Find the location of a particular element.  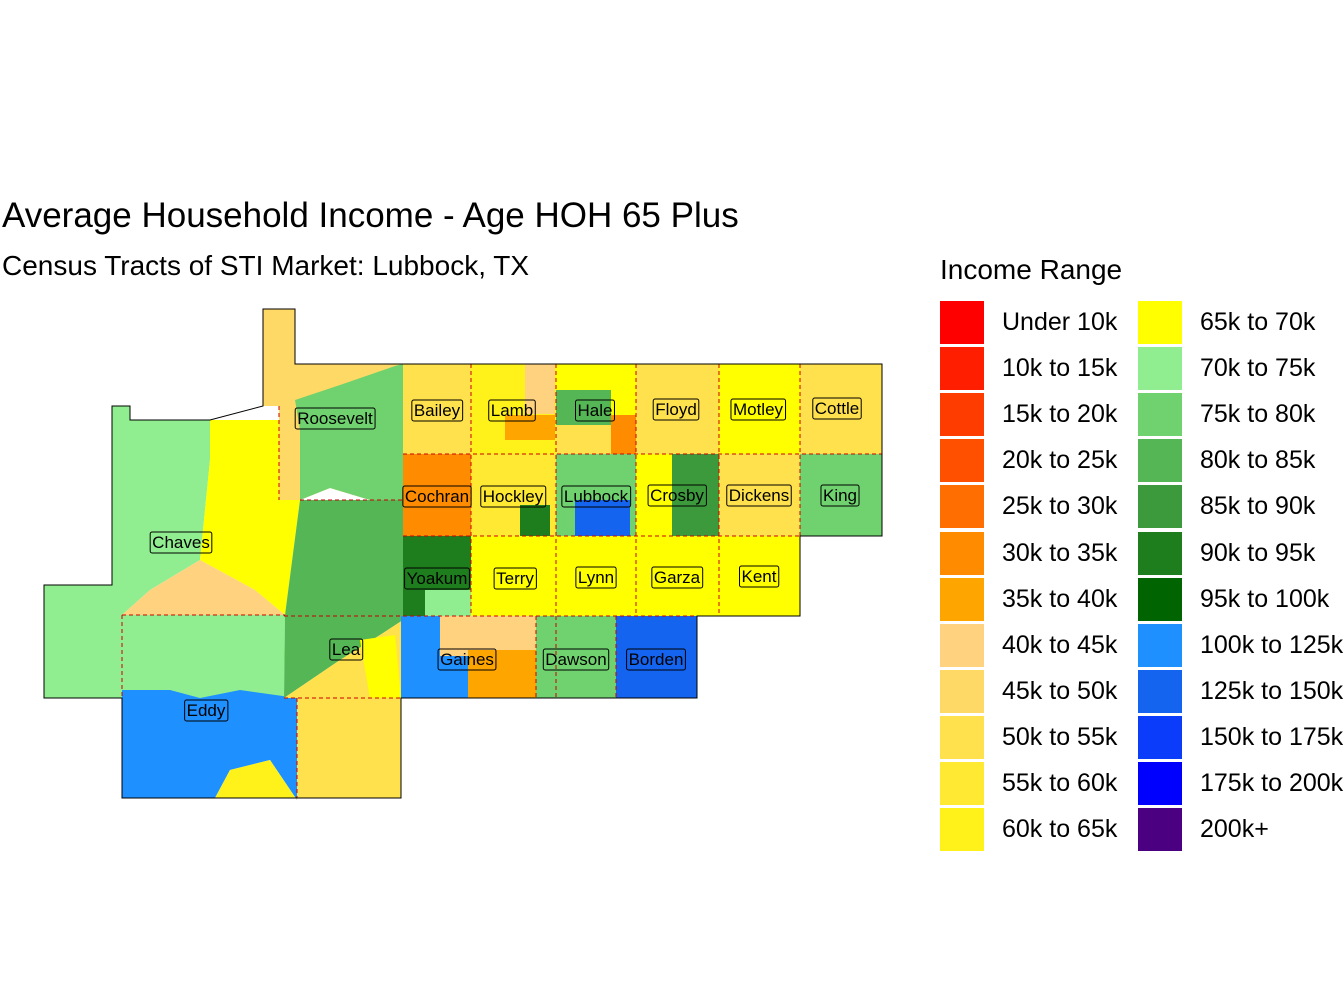

legend-label: 50k to 55k is located at coordinates (1060, 736).